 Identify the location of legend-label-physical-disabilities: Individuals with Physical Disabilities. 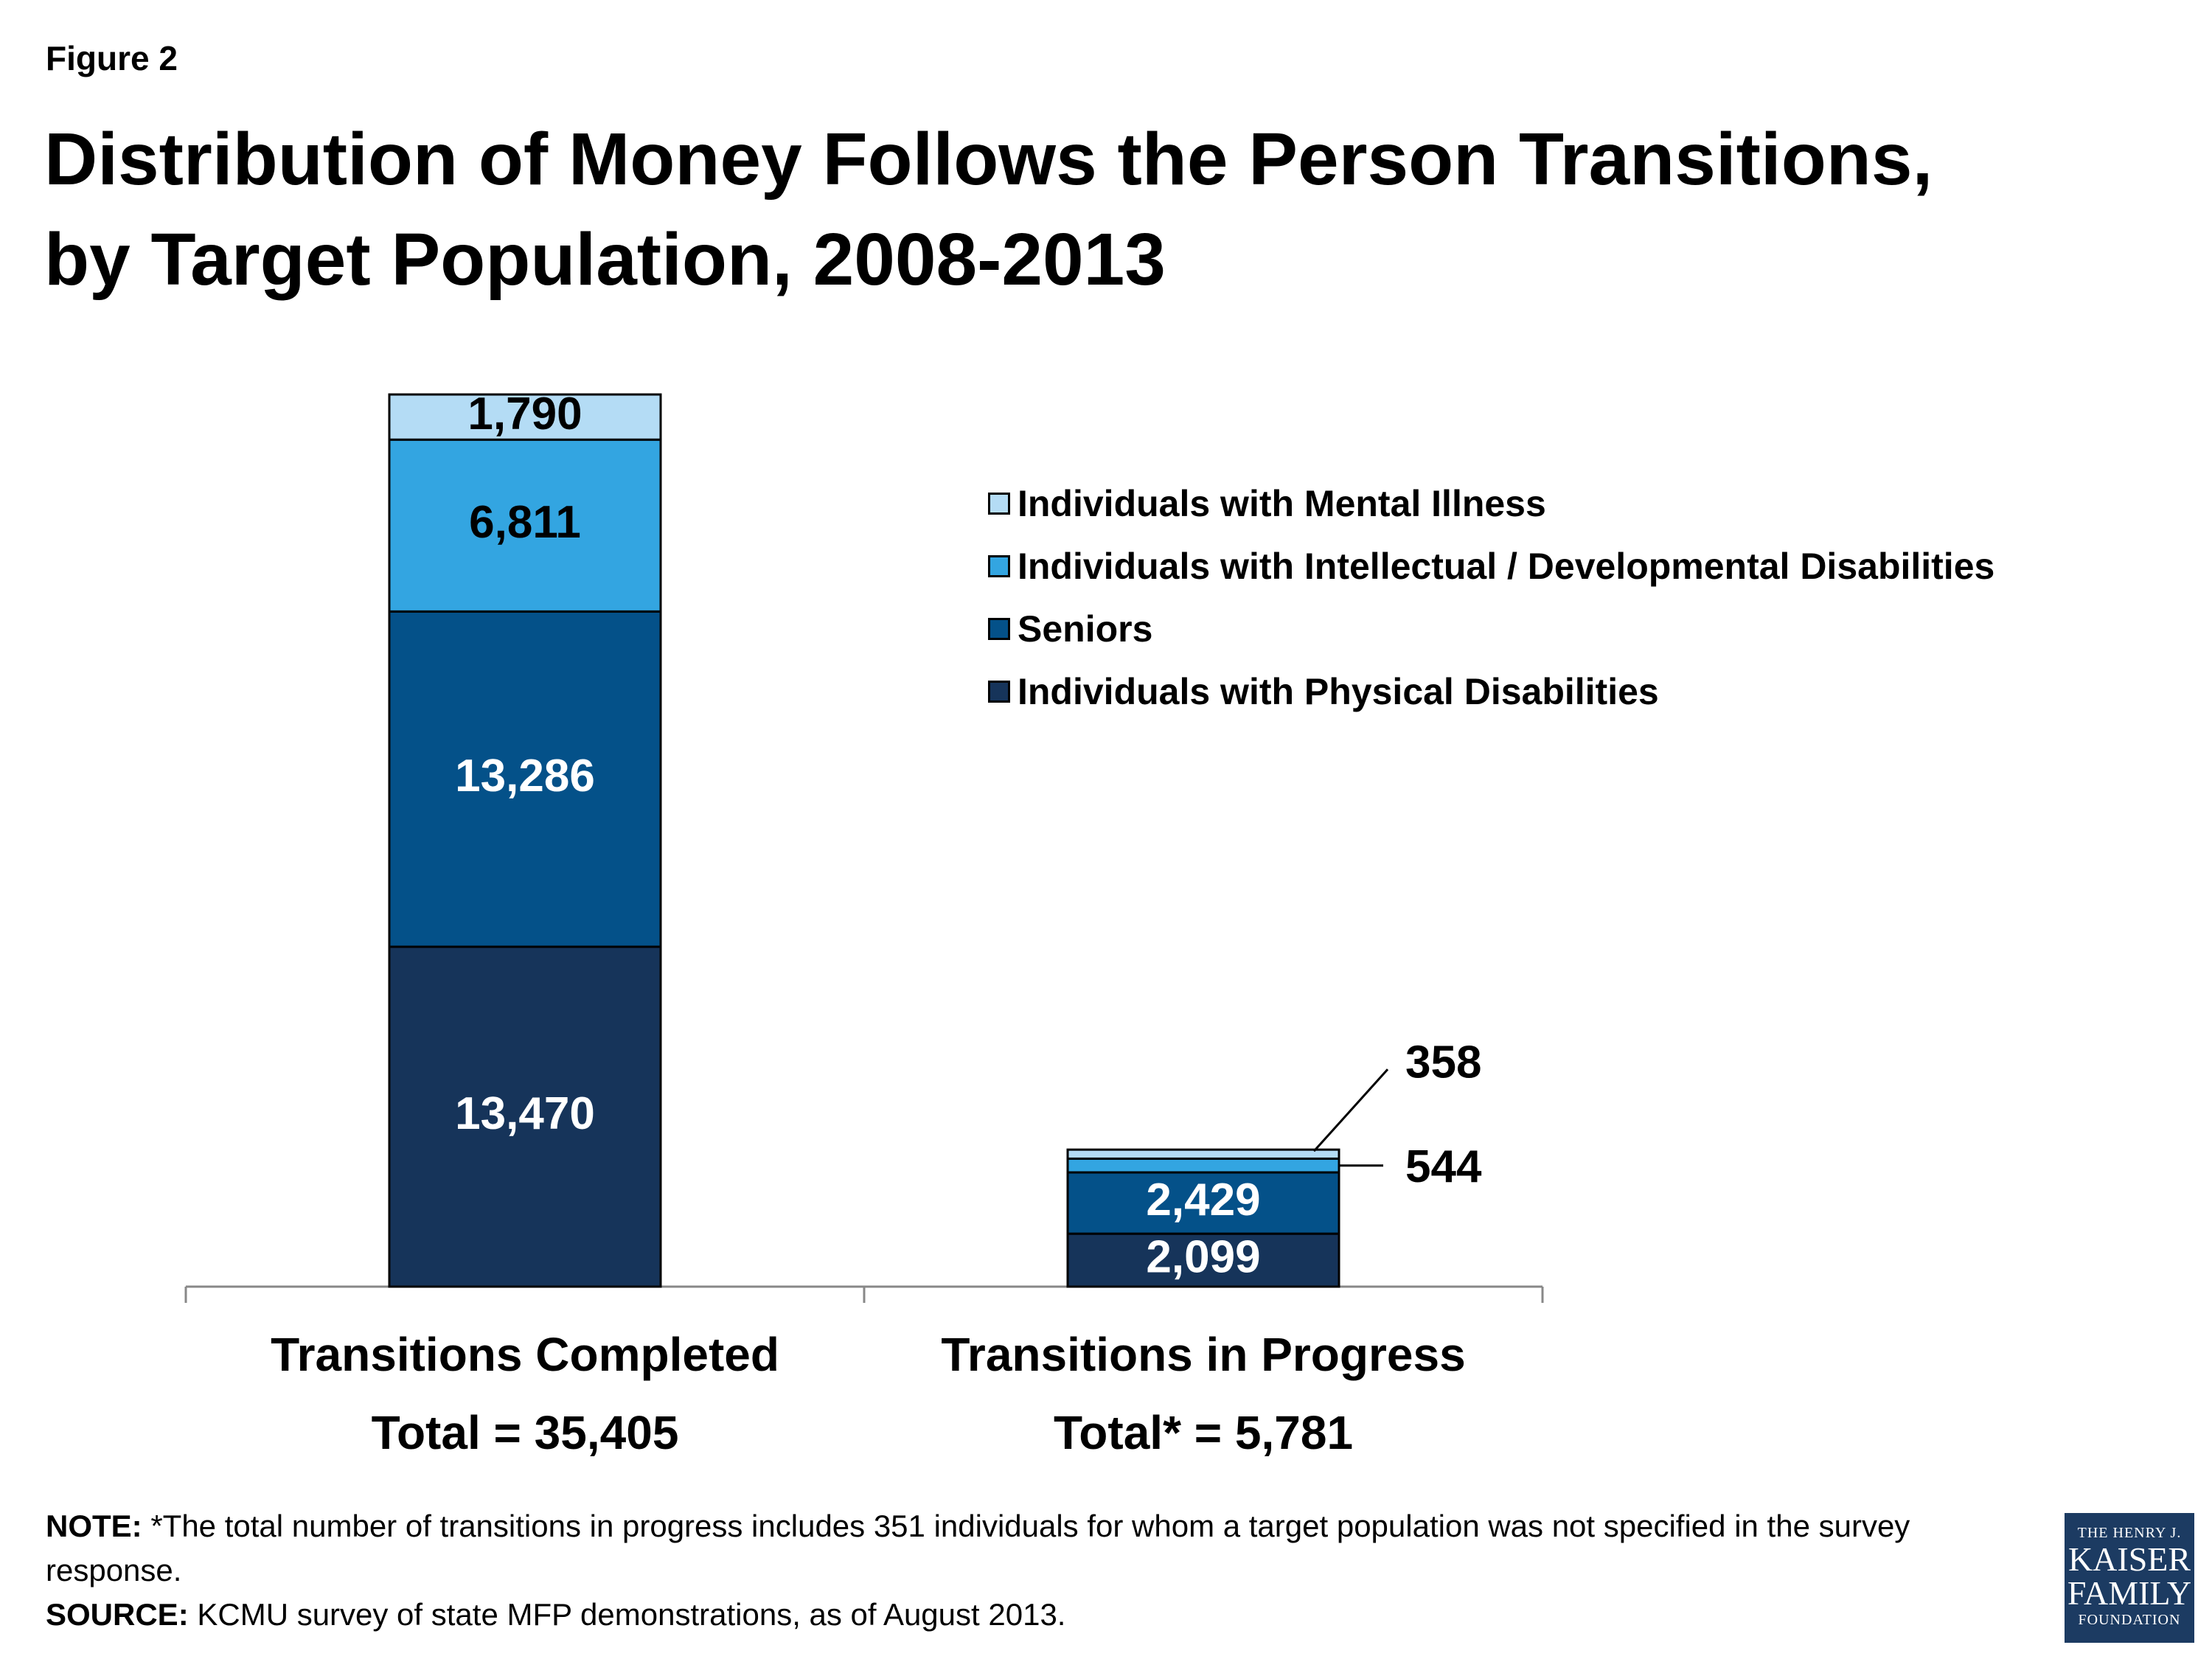
(1338, 691).